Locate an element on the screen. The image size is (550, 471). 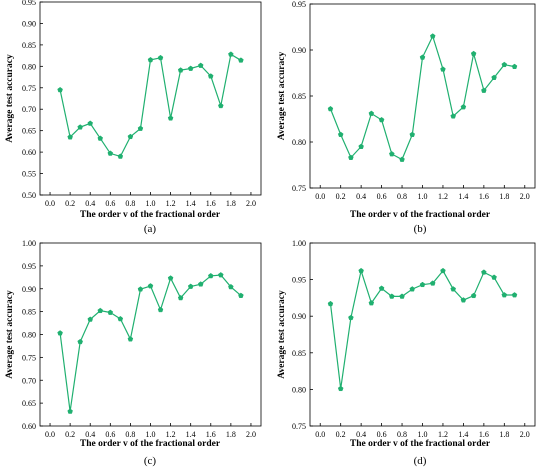
x-tick-label: 0.0 is located at coordinates (50, 434).